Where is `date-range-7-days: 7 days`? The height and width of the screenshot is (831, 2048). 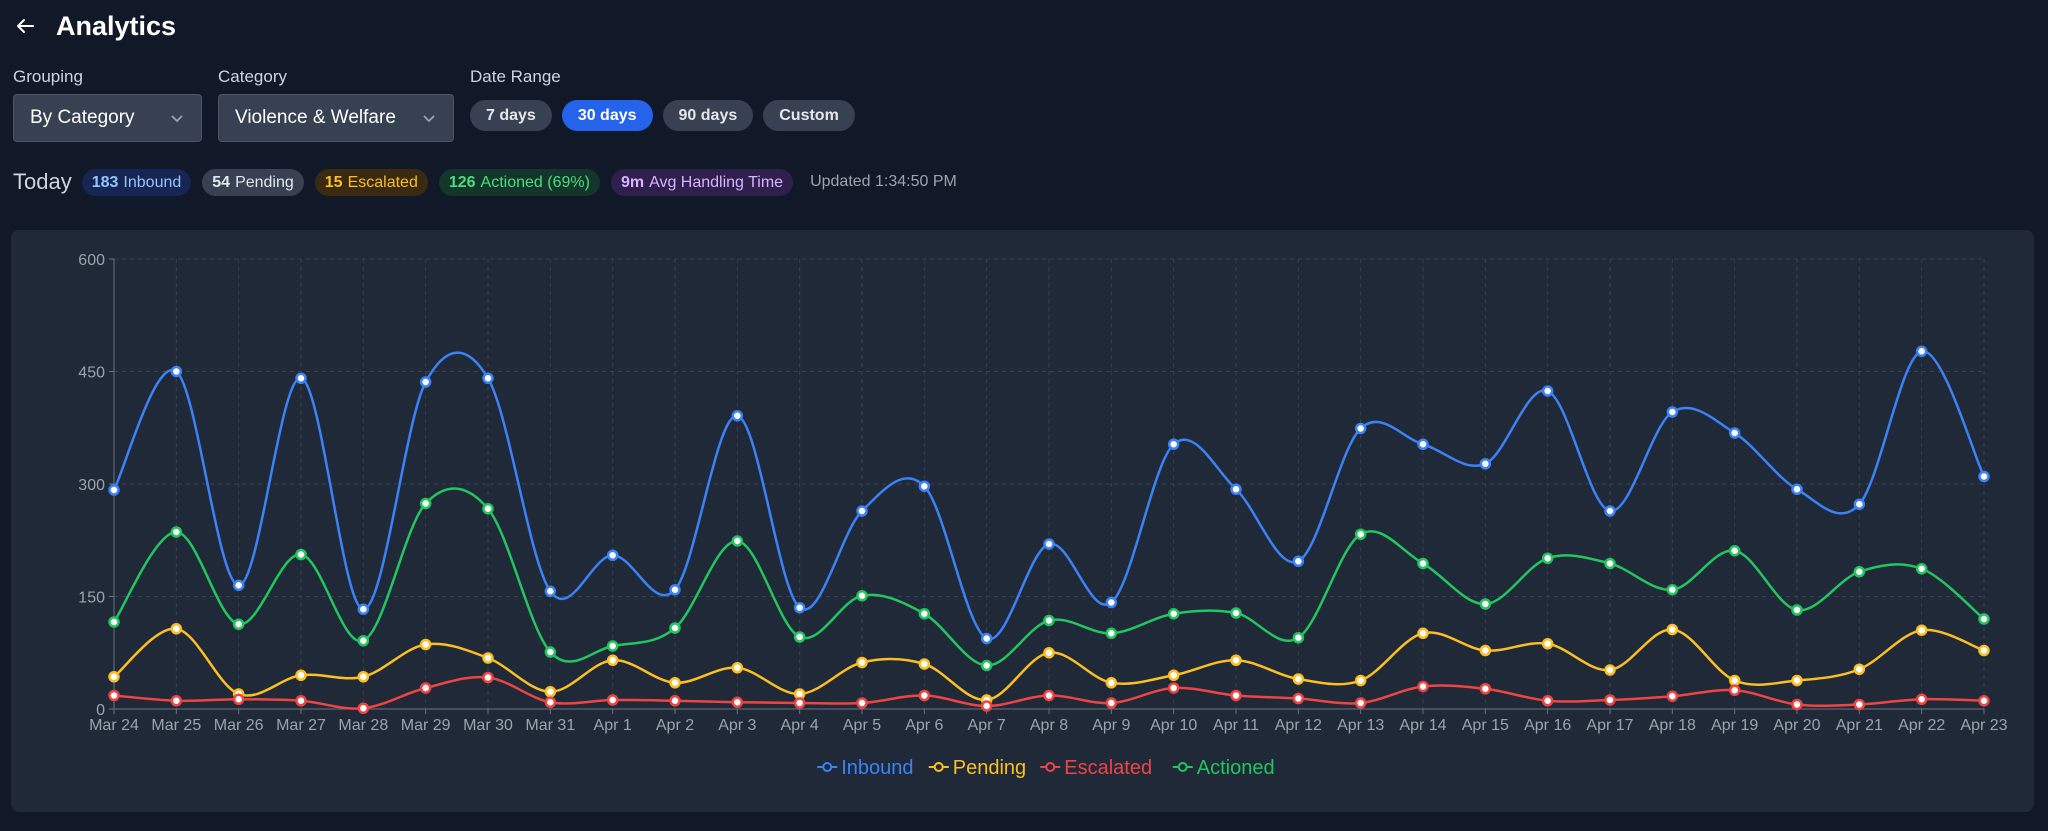
date-range-7-days: 7 days is located at coordinates (511, 115).